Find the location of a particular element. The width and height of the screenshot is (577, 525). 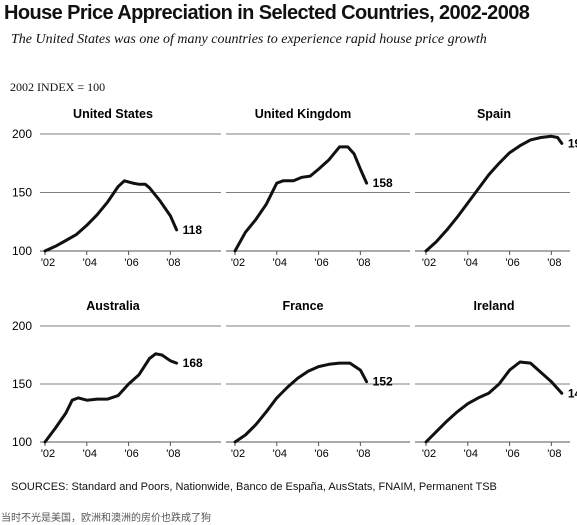

end-value-label: 192 is located at coordinates (572, 143).